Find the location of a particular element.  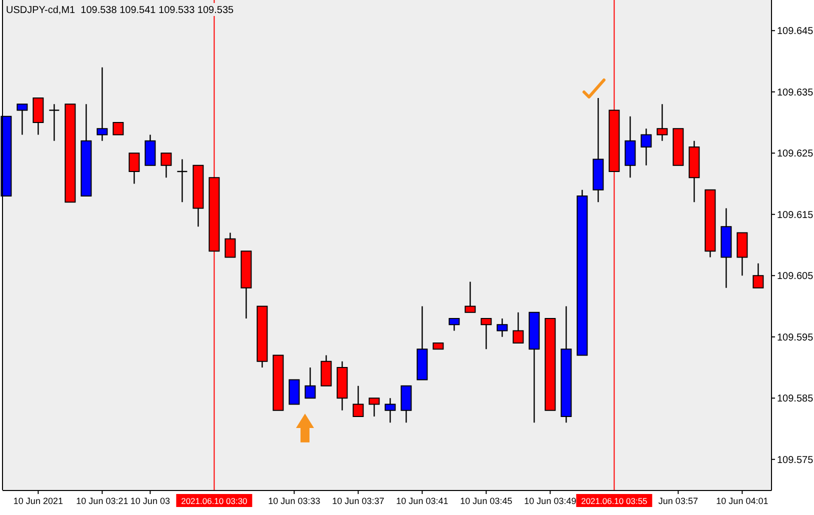

y-tick-label: 109.635 is located at coordinates (795, 92).